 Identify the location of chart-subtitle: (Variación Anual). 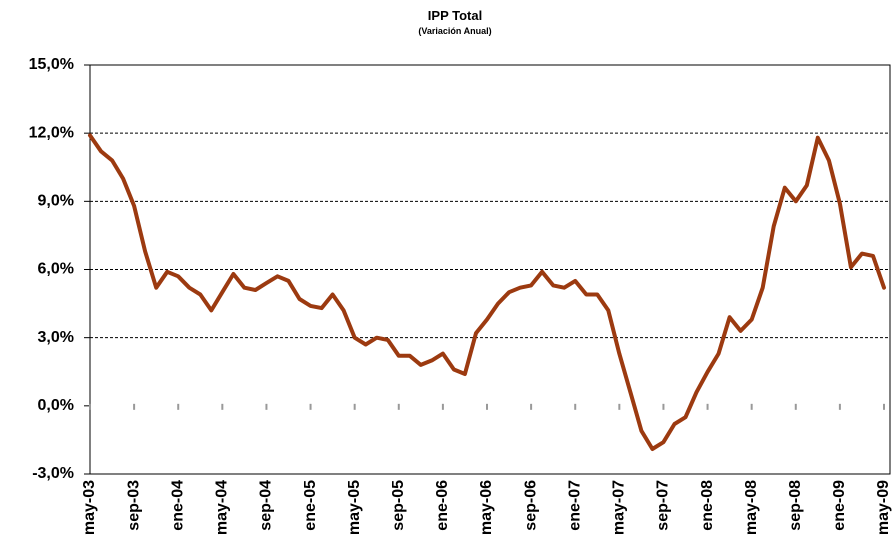
(454, 31).